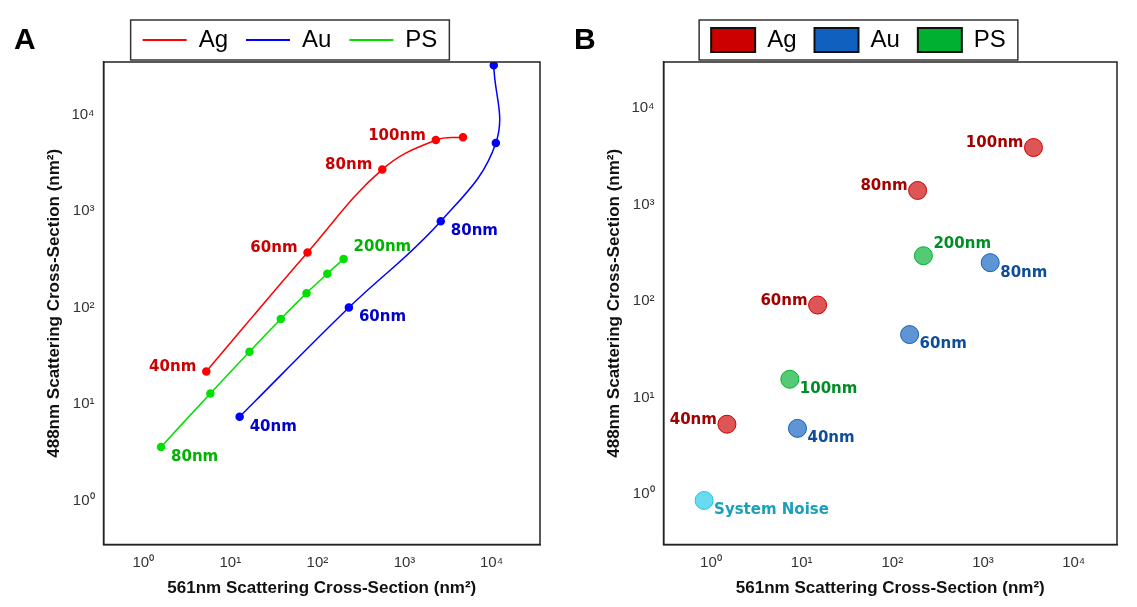 This screenshot has height=607, width=1137. What do you see at coordinates (585, 39) in the screenshot?
I see `chart-title: B` at bounding box center [585, 39].